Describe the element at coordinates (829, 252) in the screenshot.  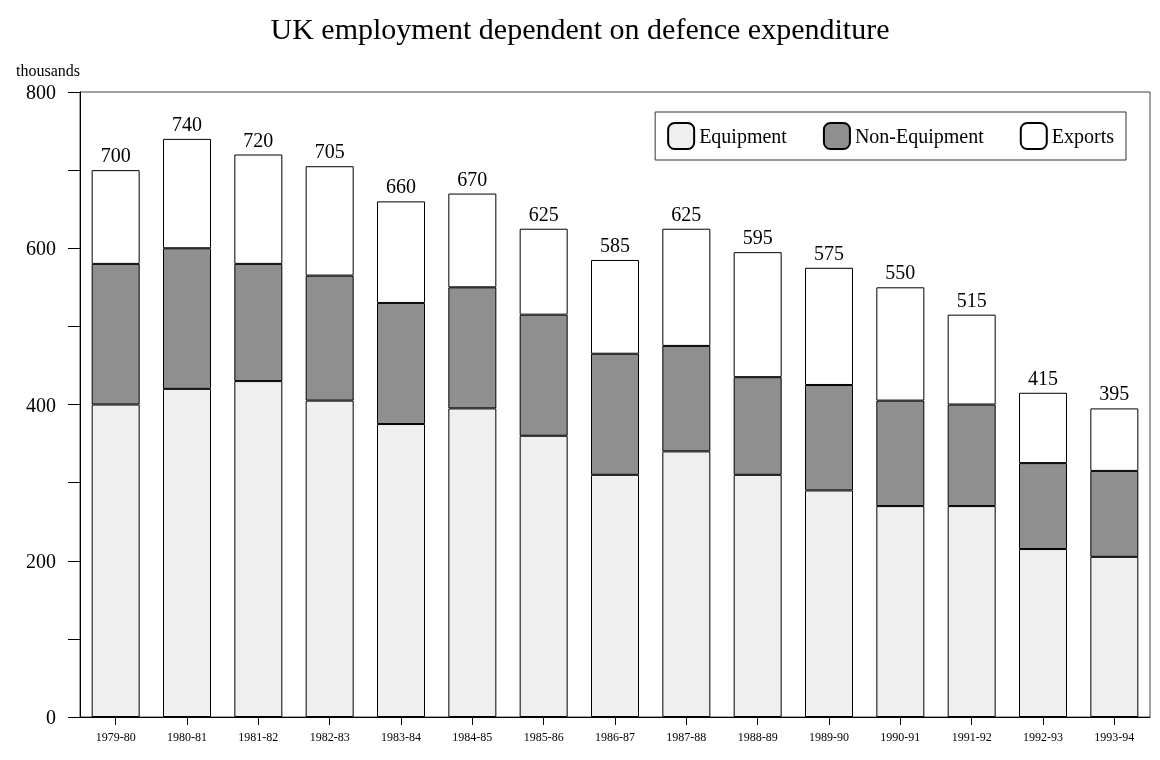
I see `total-label: 575` at that location.